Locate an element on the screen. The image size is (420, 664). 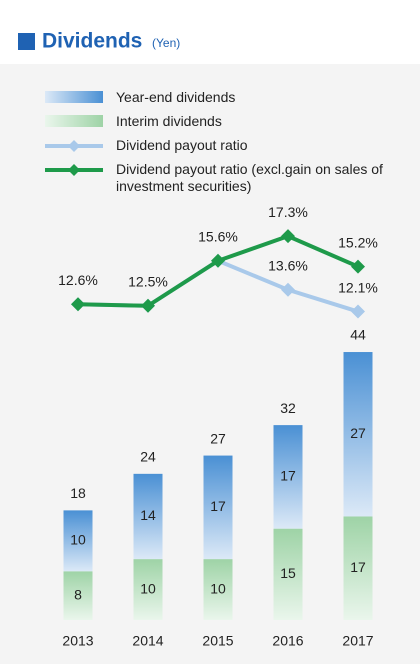
data-label: 27 is located at coordinates (358, 433).